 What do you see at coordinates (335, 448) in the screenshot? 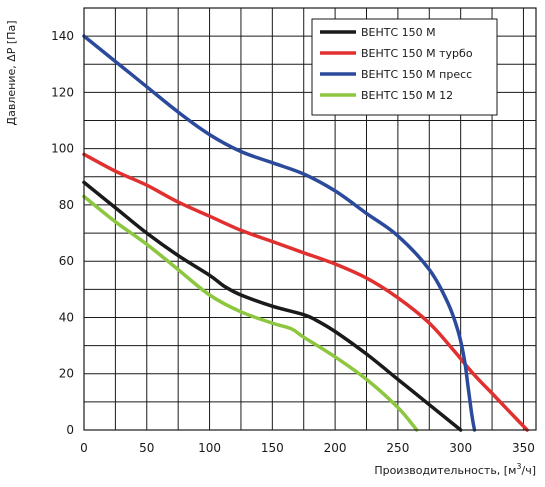
I see `x-tick-label: 200` at bounding box center [335, 448].